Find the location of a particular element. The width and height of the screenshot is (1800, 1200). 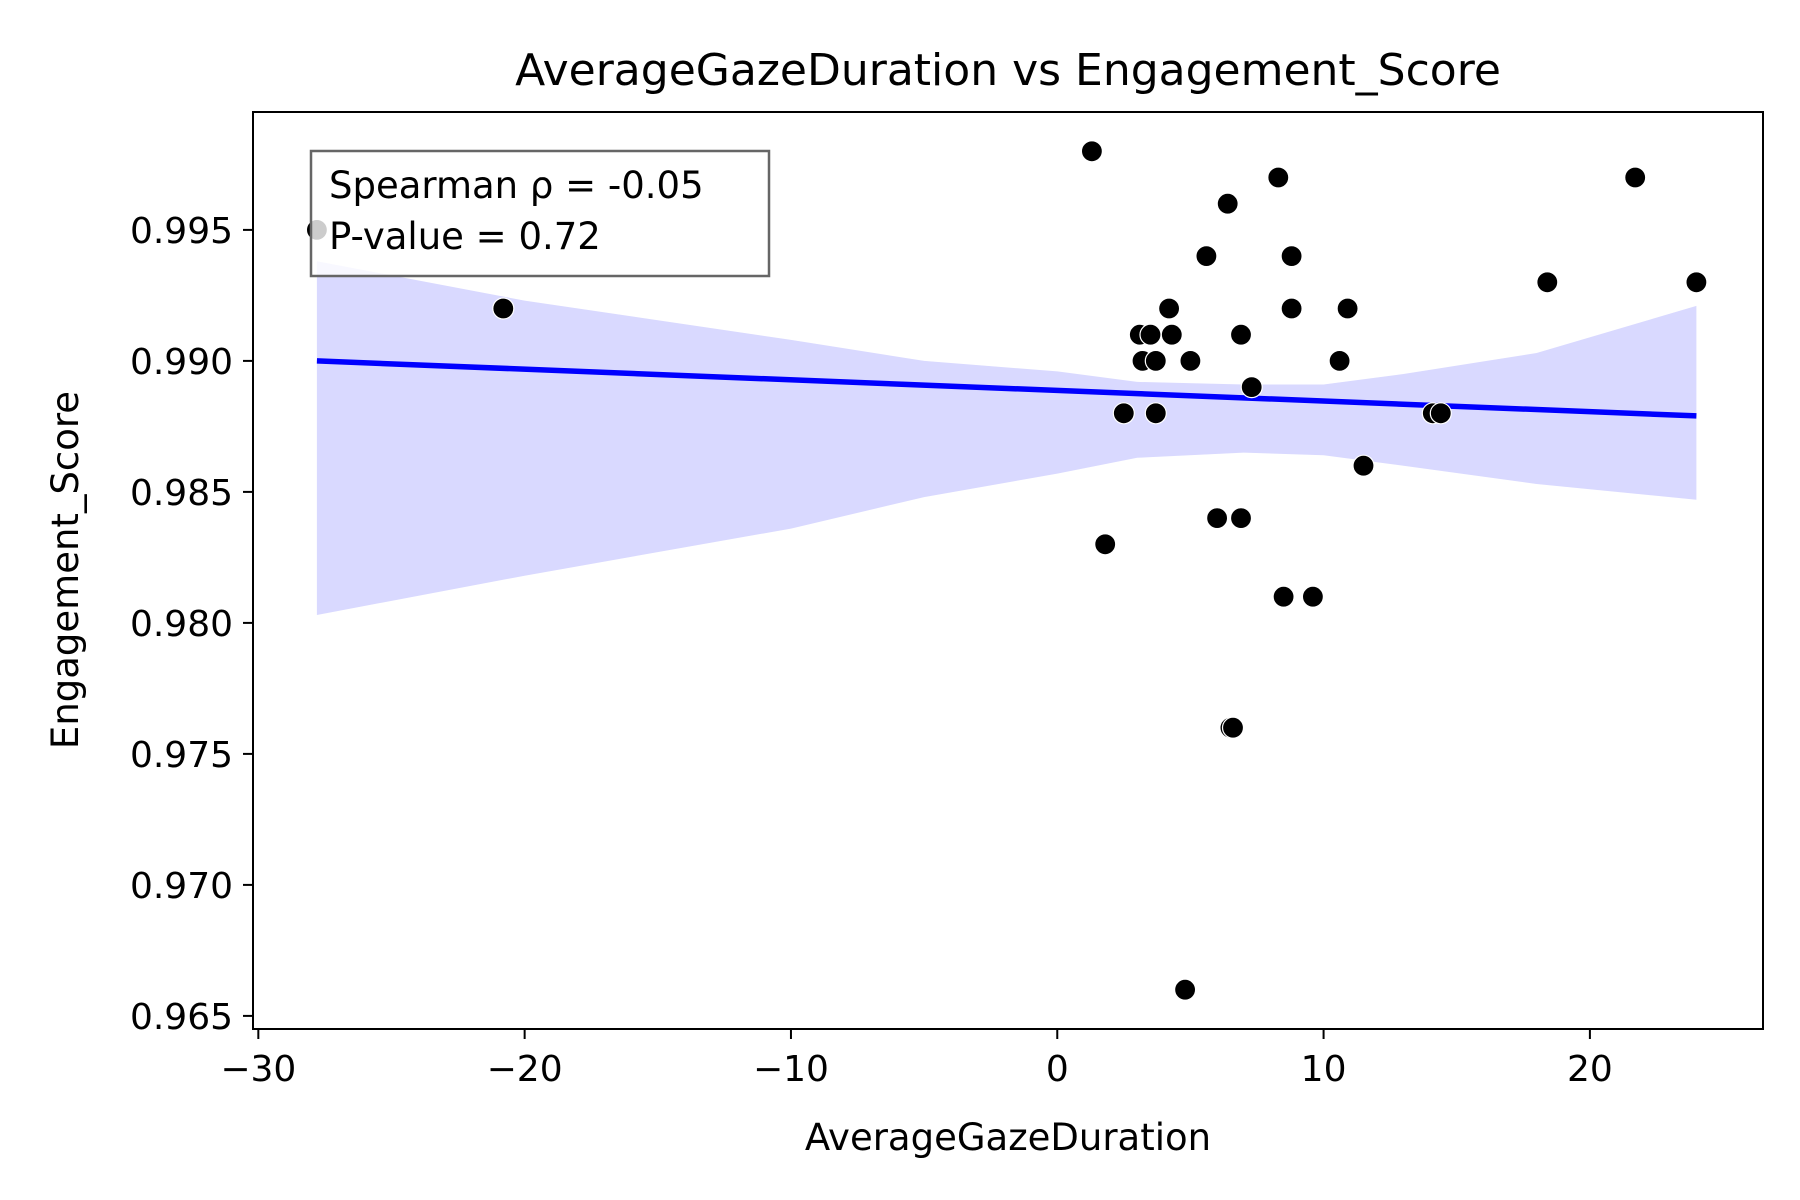

y-tick-label-2: 0.975 is located at coordinates (181, 755).